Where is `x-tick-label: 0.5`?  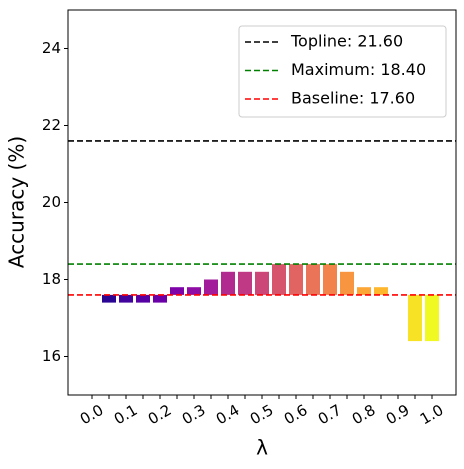
x-tick-label: 0.5 is located at coordinates (262, 415).